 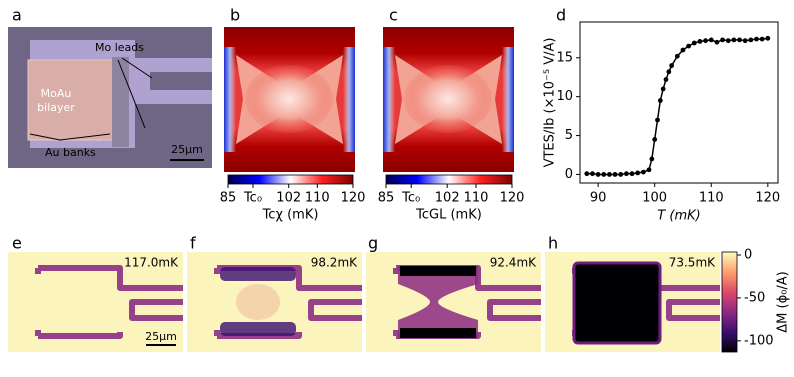 I want to click on colorbar-label: TcGL (mK), so click(x=448, y=215).